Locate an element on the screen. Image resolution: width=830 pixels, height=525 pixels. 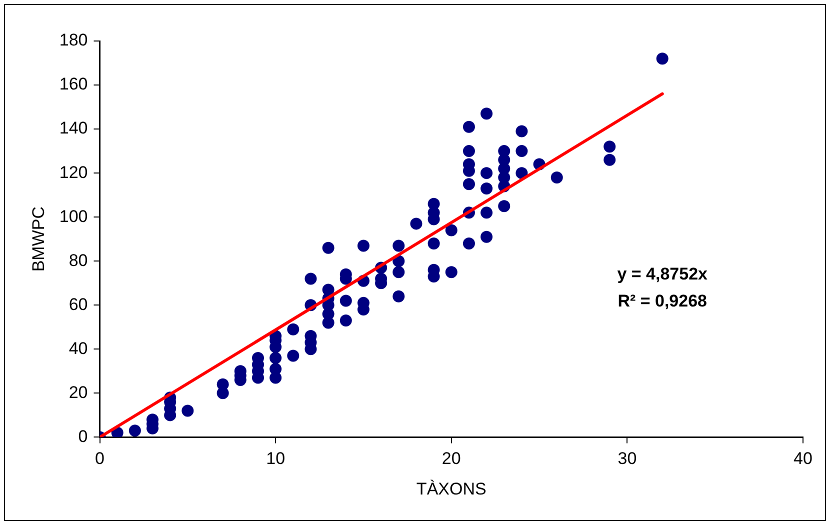
y-tick-label: 120 is located at coordinates (73, 172).